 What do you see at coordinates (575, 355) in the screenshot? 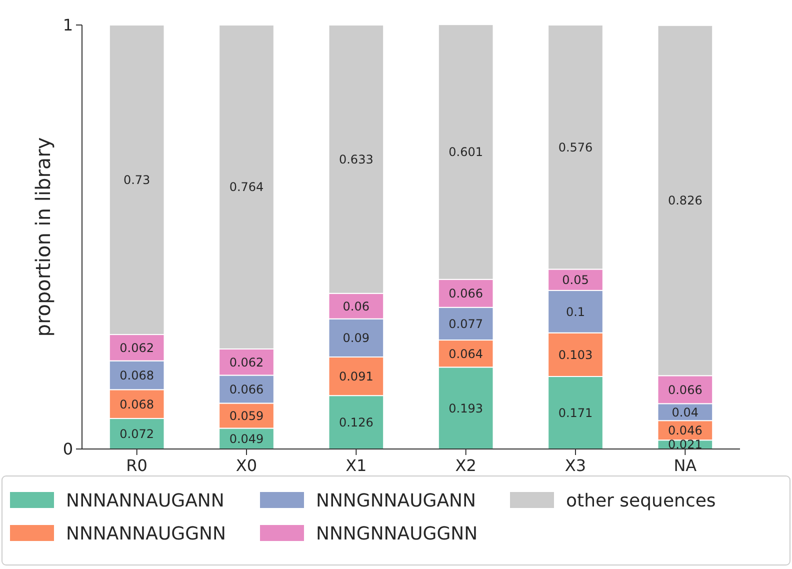
I see `data-label: 0.103` at bounding box center [575, 355].